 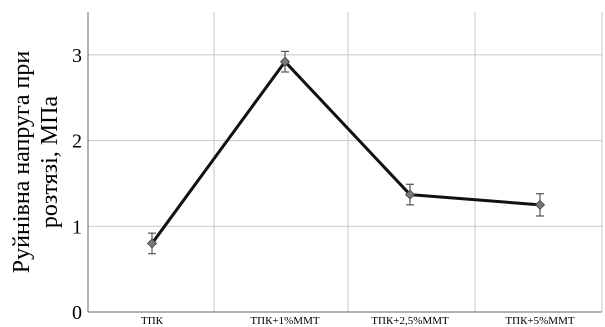 I want to click on x-tick-label-0: ТПК, so click(x=152, y=321).